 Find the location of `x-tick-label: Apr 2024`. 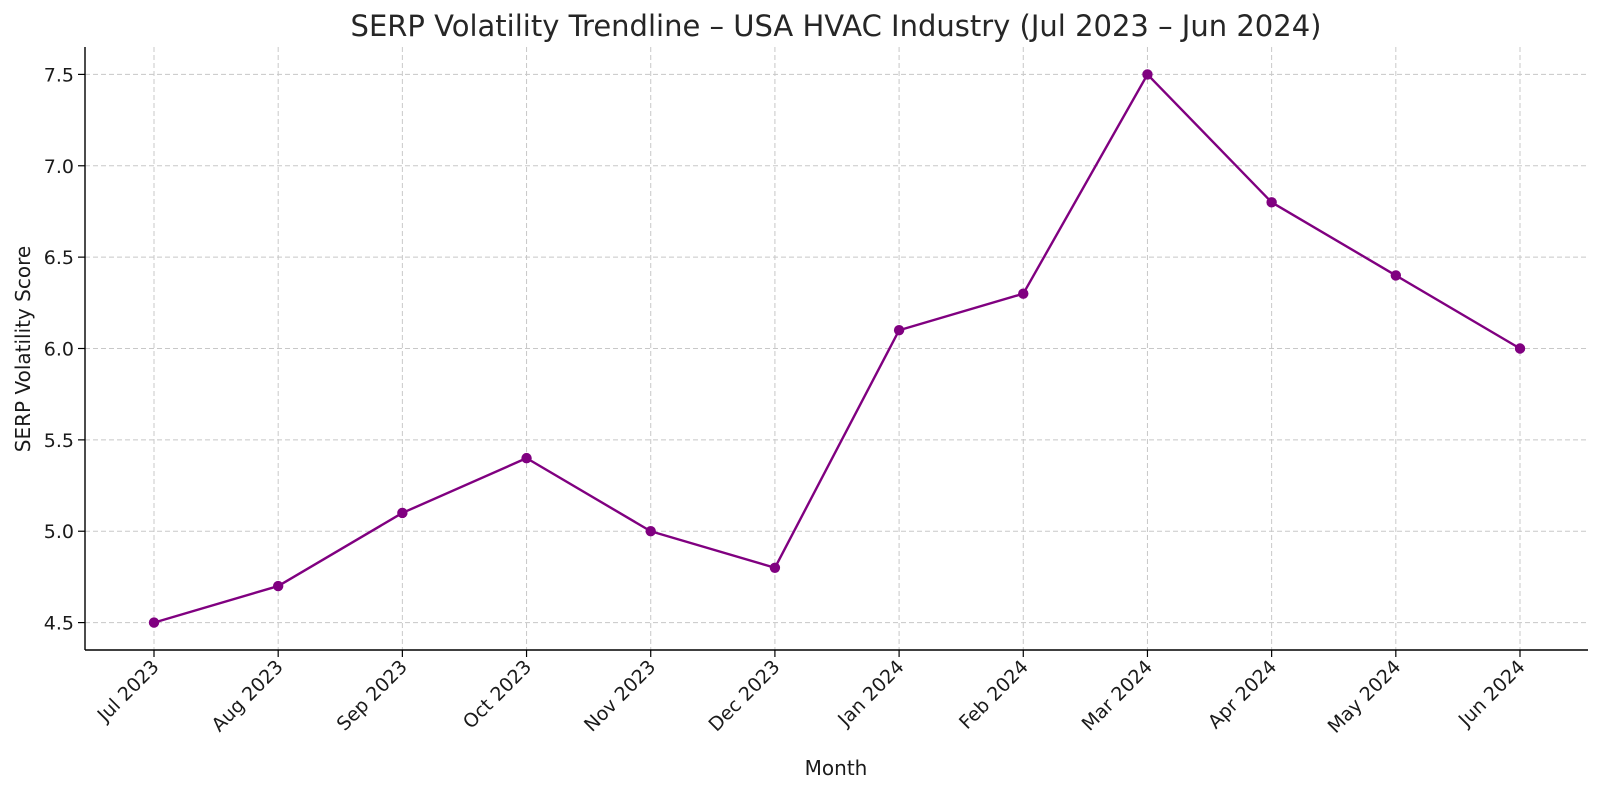

x-tick-label: Apr 2024 is located at coordinates (1242, 694).